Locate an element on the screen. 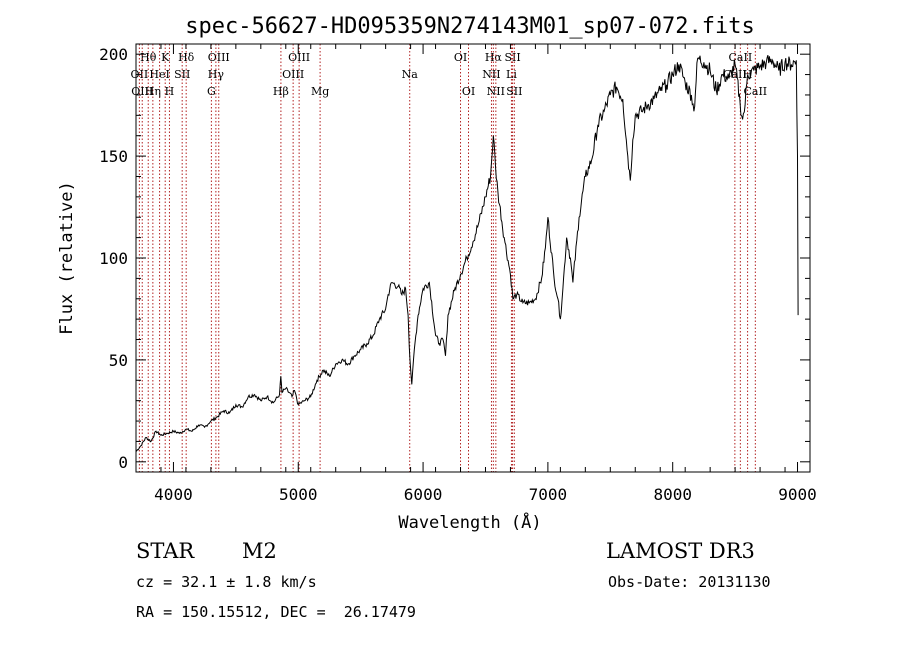 The width and height of the screenshot is (900, 649). line-label-Hα: Hα is located at coordinates (494, 57).